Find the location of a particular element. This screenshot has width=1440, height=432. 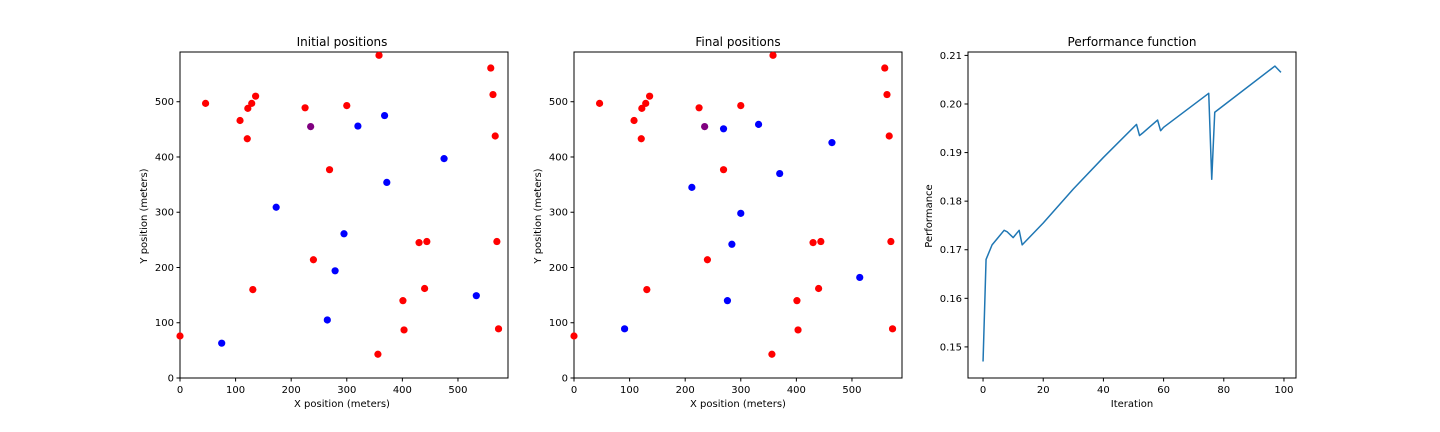

performance-line is located at coordinates (1132, 213).